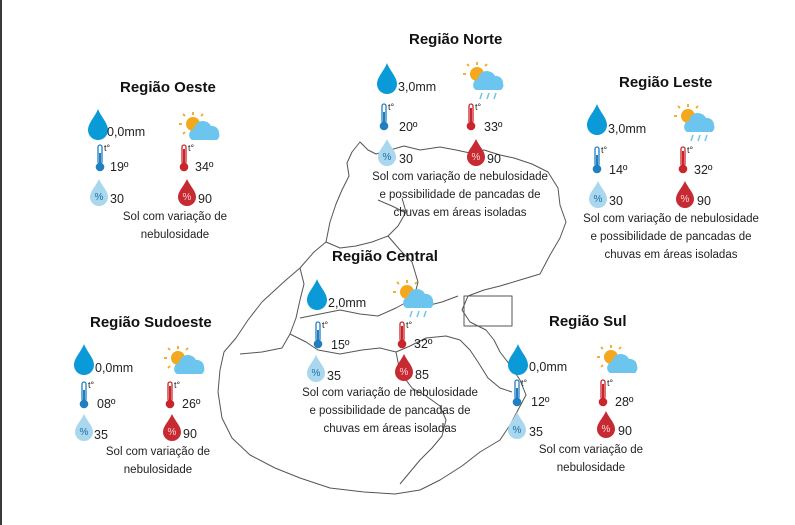 This screenshot has width=795, height=525. What do you see at coordinates (588, 321) in the screenshot?
I see `region-sul-title: Região Sul` at bounding box center [588, 321].